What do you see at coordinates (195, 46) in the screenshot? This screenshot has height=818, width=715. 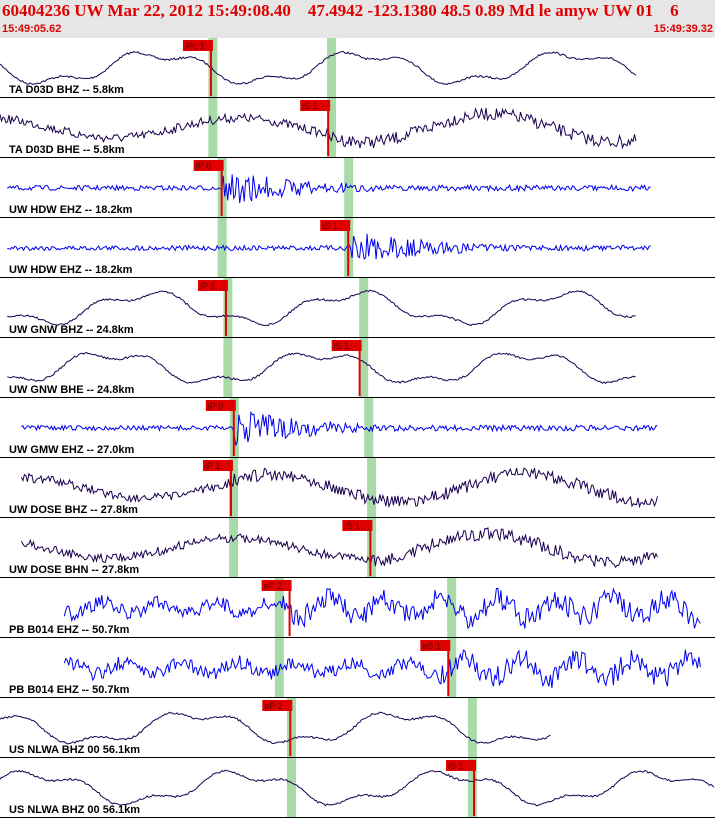 I see `pick-label: iPc 1` at bounding box center [195, 46].